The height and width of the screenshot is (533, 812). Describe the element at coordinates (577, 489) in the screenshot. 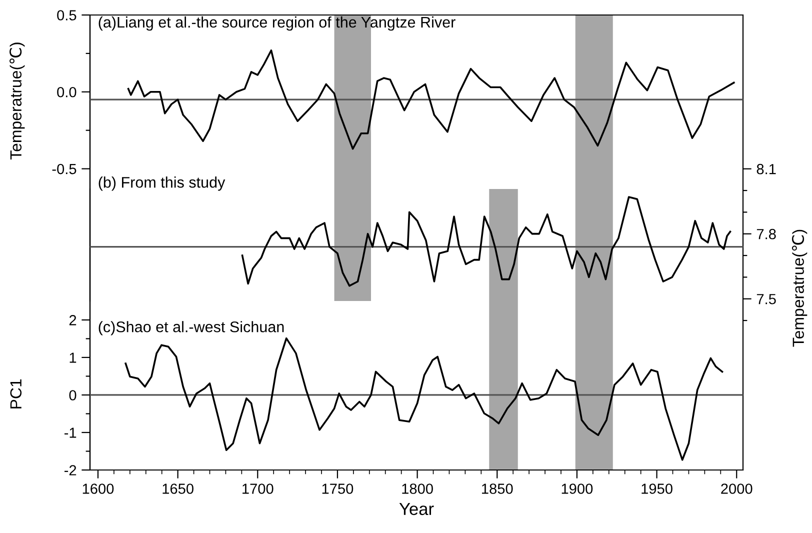

I see `x-tick-label: 1900` at that location.